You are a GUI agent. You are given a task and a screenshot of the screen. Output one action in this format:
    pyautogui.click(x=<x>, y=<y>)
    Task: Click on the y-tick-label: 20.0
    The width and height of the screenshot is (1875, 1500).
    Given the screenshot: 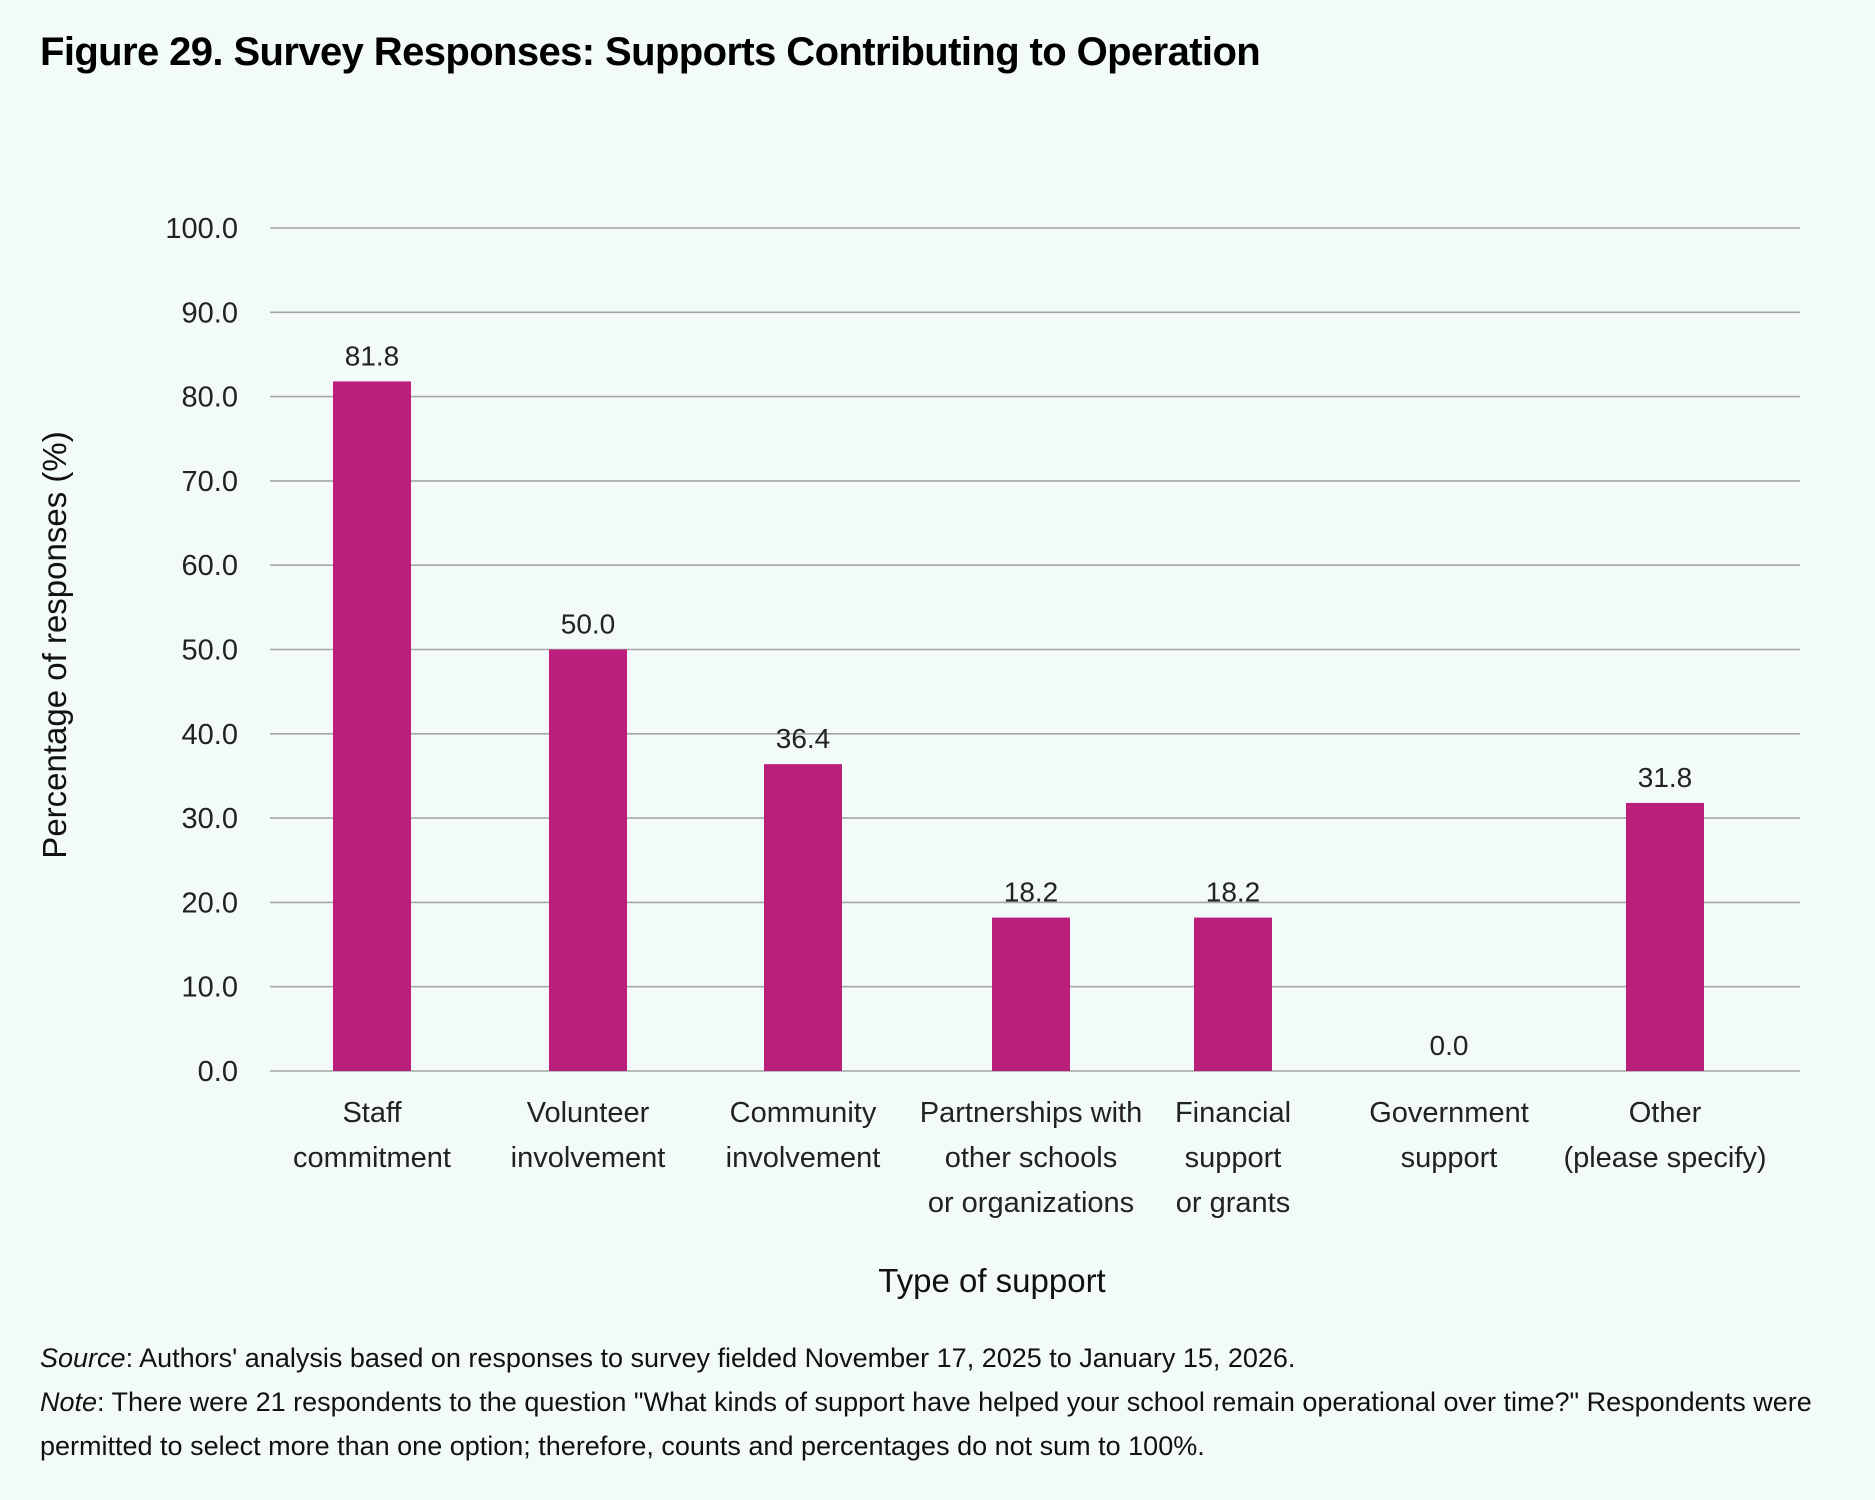 What is the action you would take?
    pyautogui.click(x=210, y=903)
    